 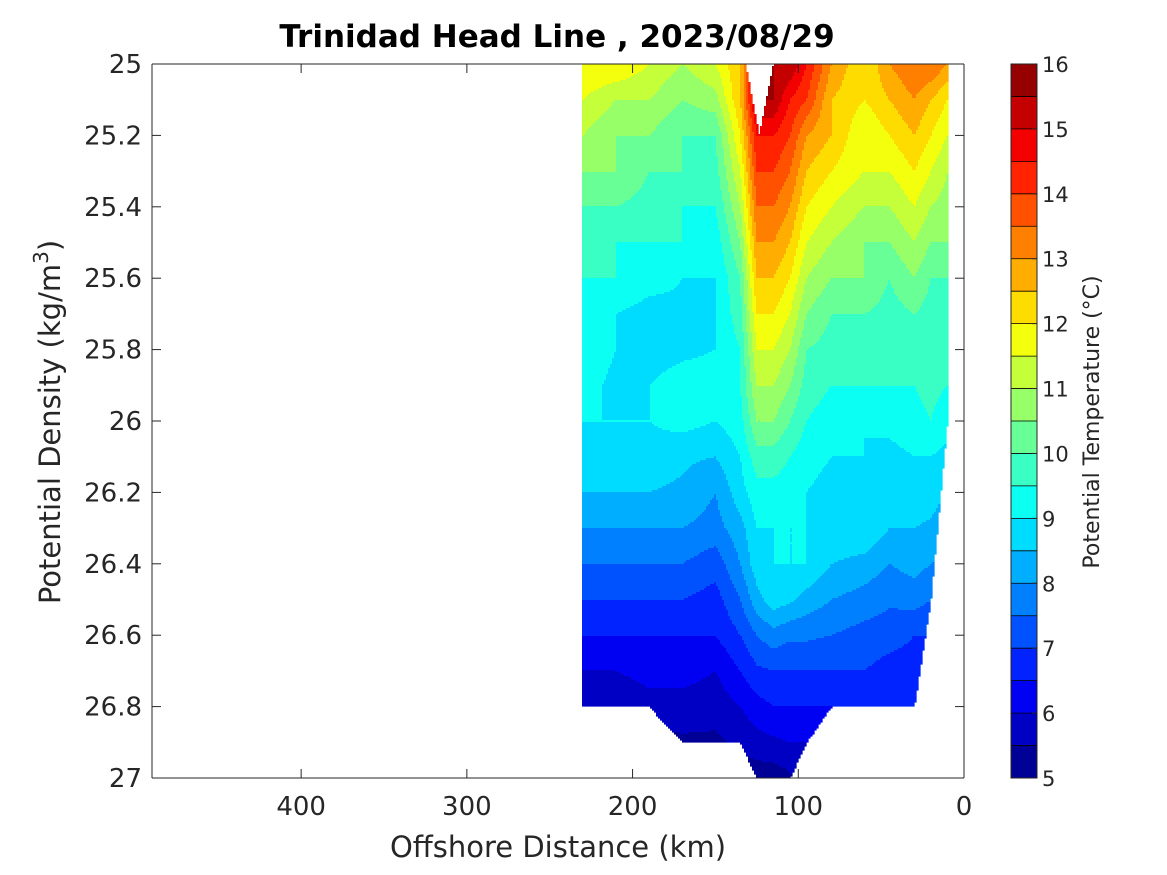 What do you see at coordinates (113, 708) in the screenshot?
I see `y-tick-label: 26.8` at bounding box center [113, 708].